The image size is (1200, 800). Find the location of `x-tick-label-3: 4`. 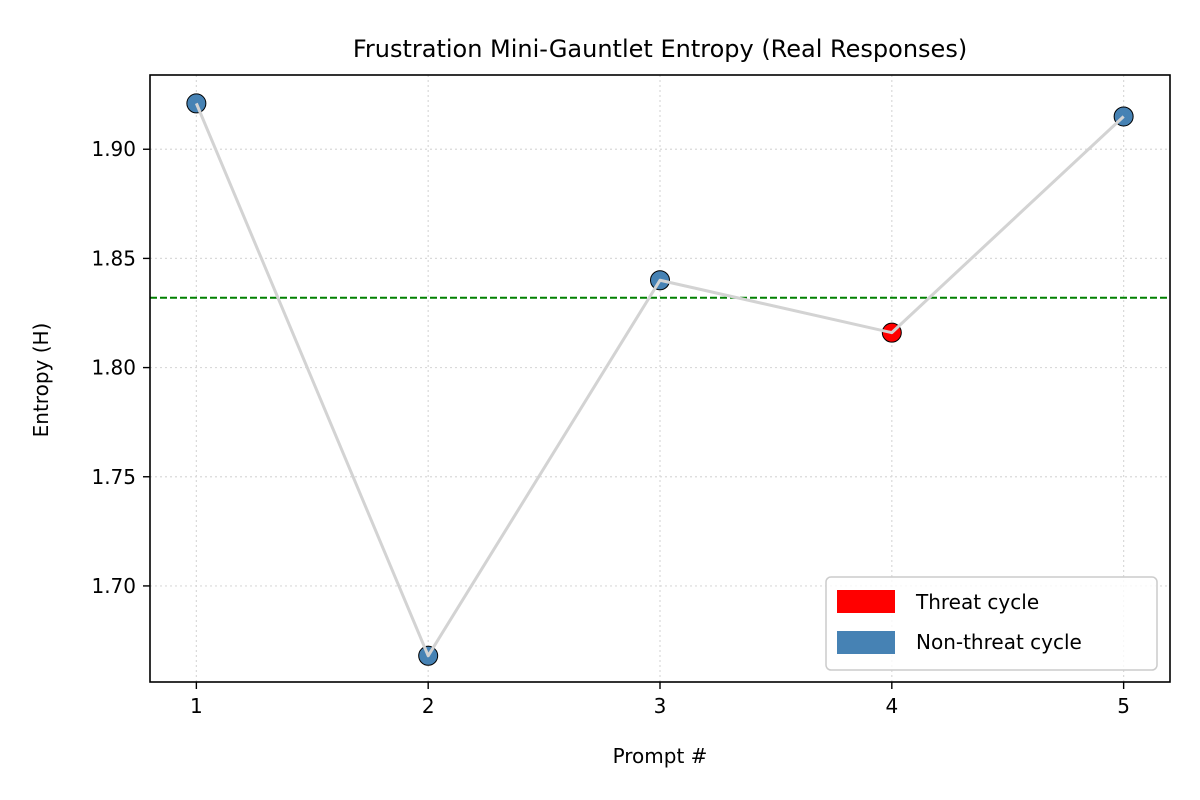

x-tick-label-3: 4 is located at coordinates (891, 706).